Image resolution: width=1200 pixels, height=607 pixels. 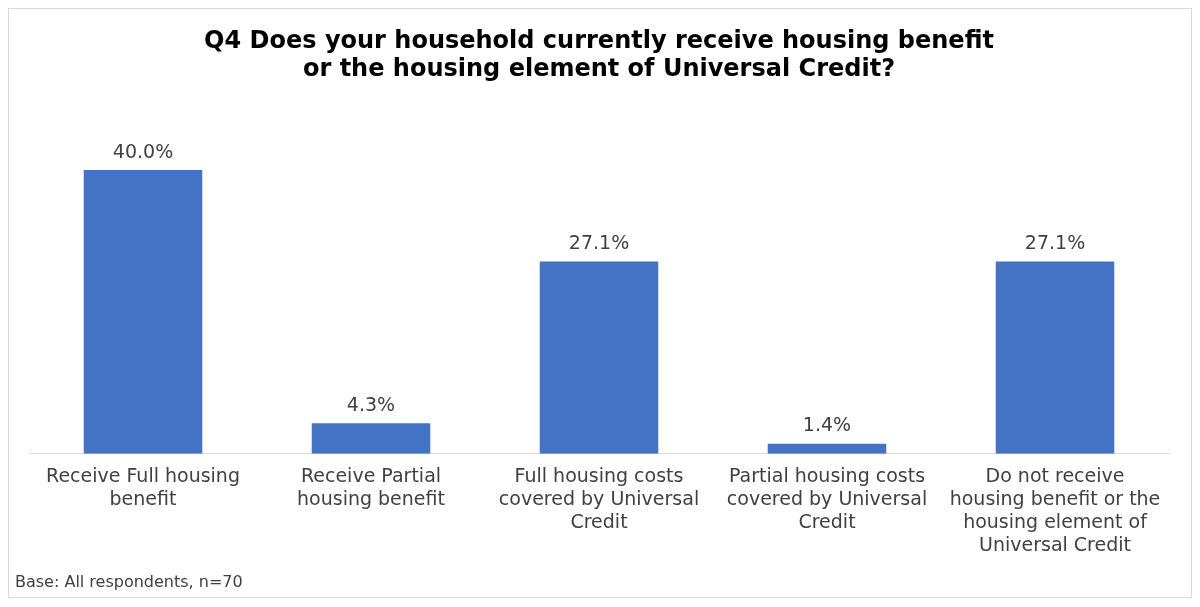 What do you see at coordinates (827, 498) in the screenshot?
I see `x-tick-label: Partial housing costs covered by Universal Credit` at bounding box center [827, 498].